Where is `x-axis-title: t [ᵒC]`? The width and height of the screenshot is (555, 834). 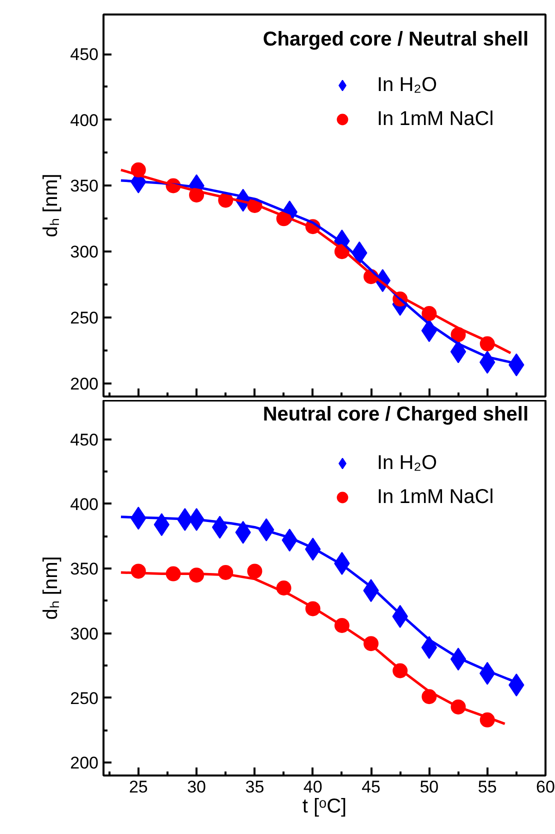
x-axis-title: t [ᵒC] is located at coordinates (324, 807).